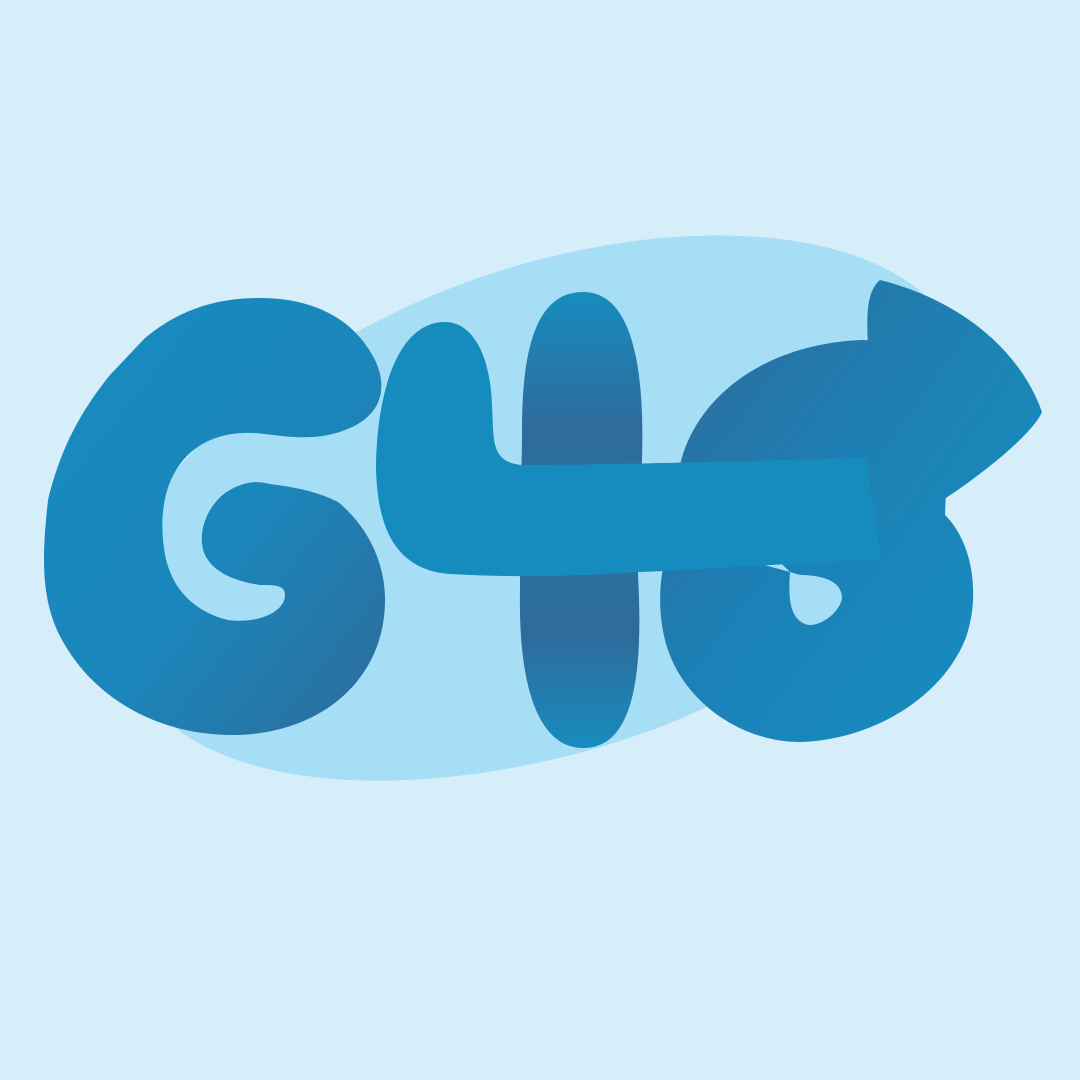  What do you see at coordinates (954, 402) in the screenshot?
I see `right-arrow-icon` at bounding box center [954, 402].